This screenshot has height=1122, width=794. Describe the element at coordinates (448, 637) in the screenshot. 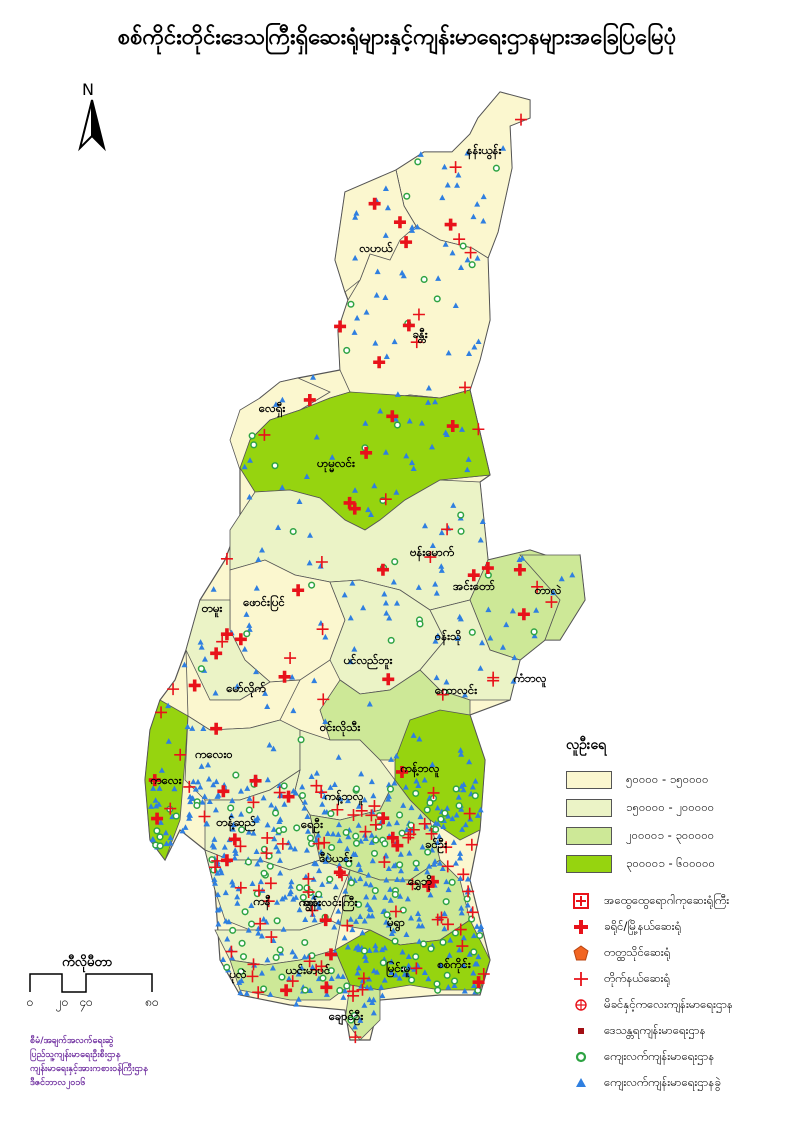

I see `township-label: ဝန်းသို` at that location.